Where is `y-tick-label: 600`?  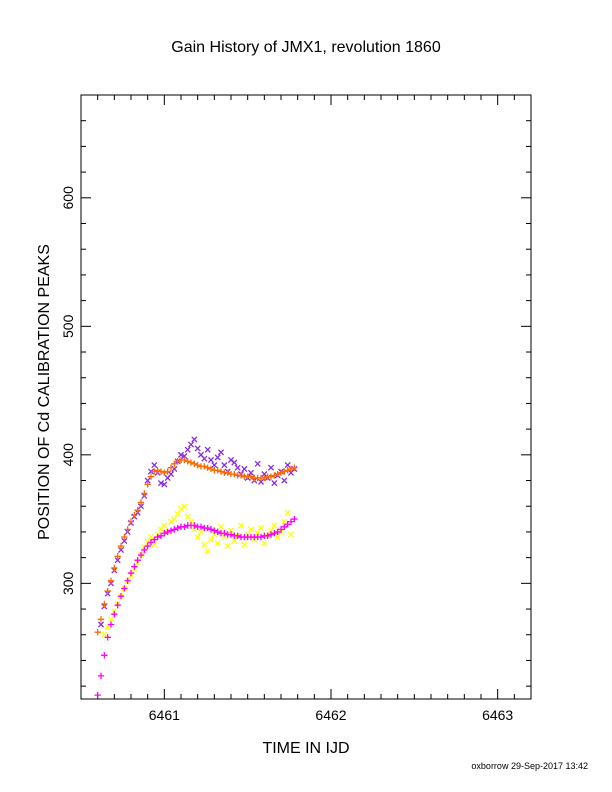 y-tick-label: 600 is located at coordinates (68, 198).